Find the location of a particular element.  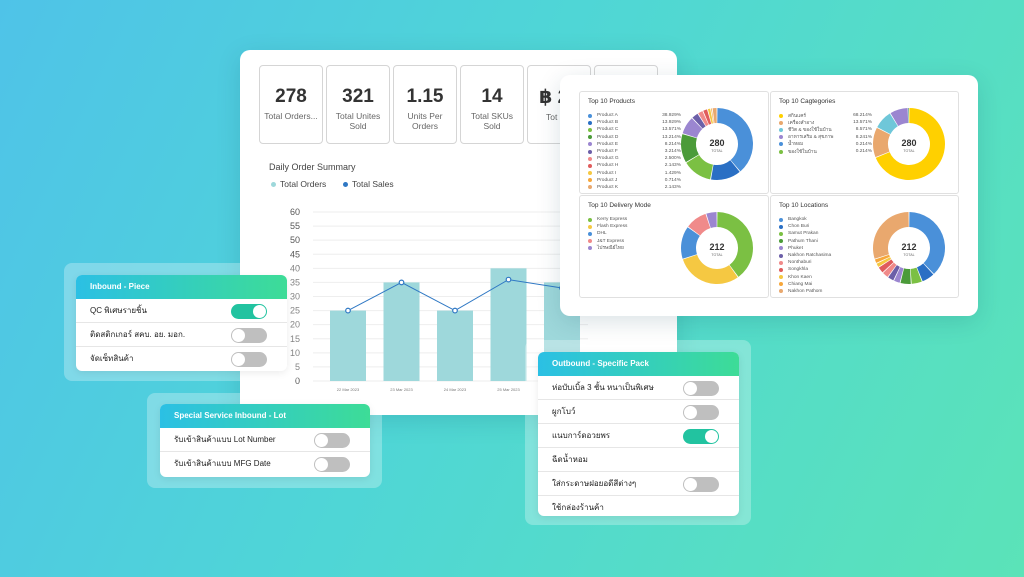

panel-title: Top 10 Delivery Mode is located at coordinates (619, 205).